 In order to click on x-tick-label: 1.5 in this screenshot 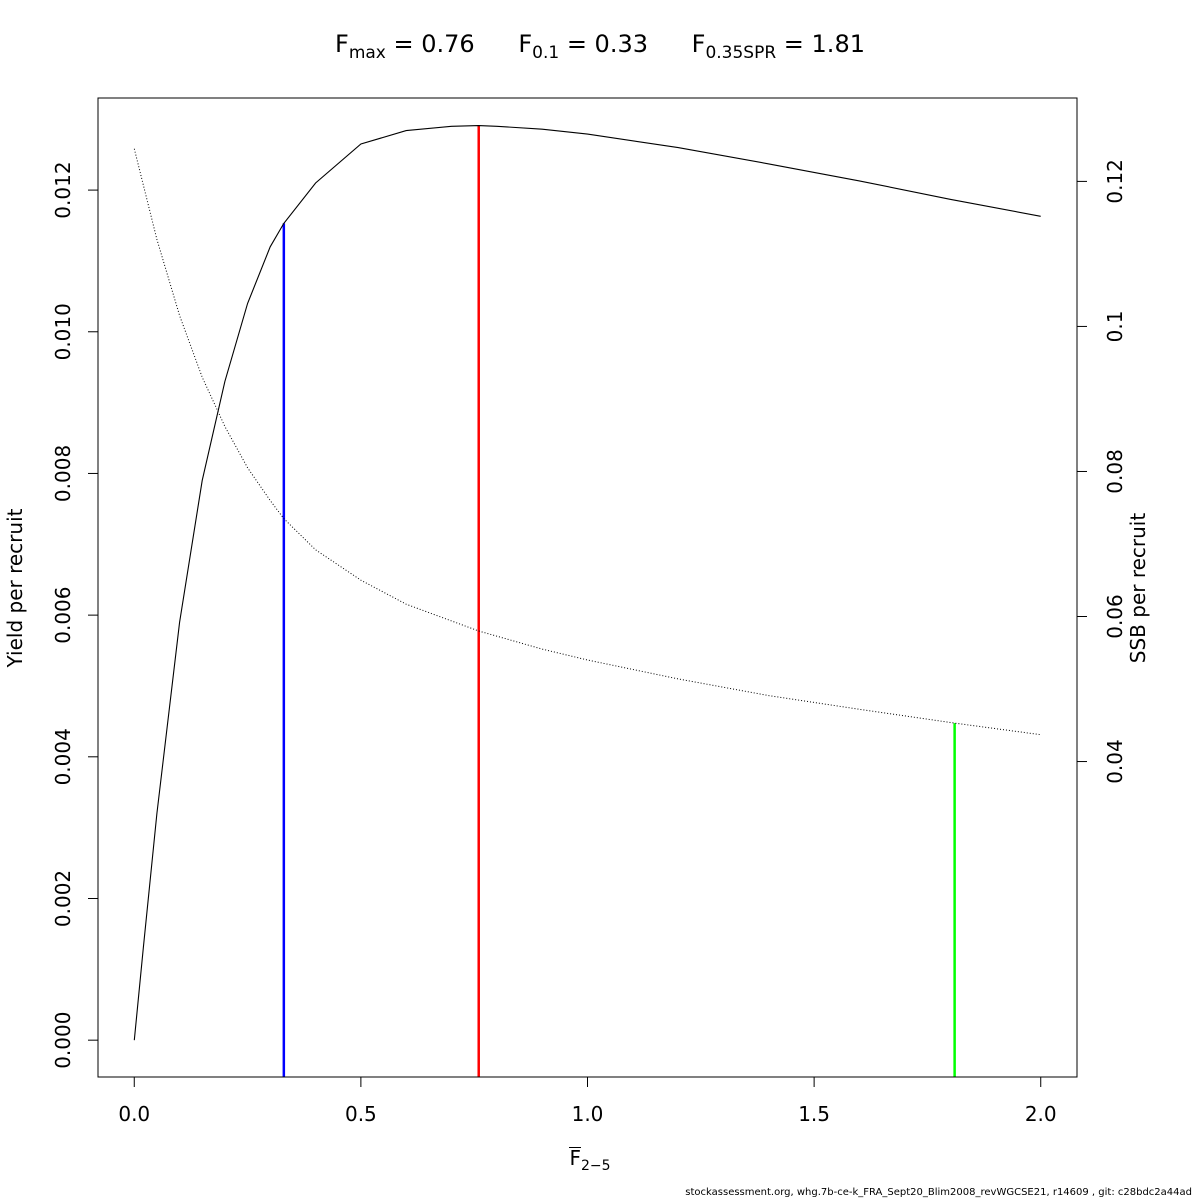, I will do `click(814, 1114)`.